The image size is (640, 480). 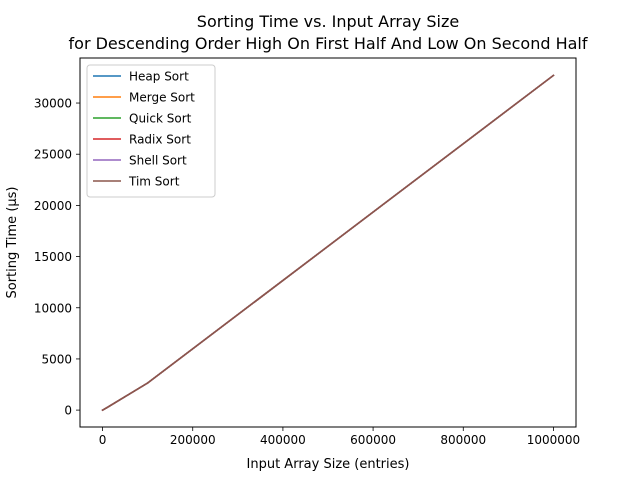 What do you see at coordinates (53, 155) in the screenshot?
I see `y-tick-label: 25000` at bounding box center [53, 155].